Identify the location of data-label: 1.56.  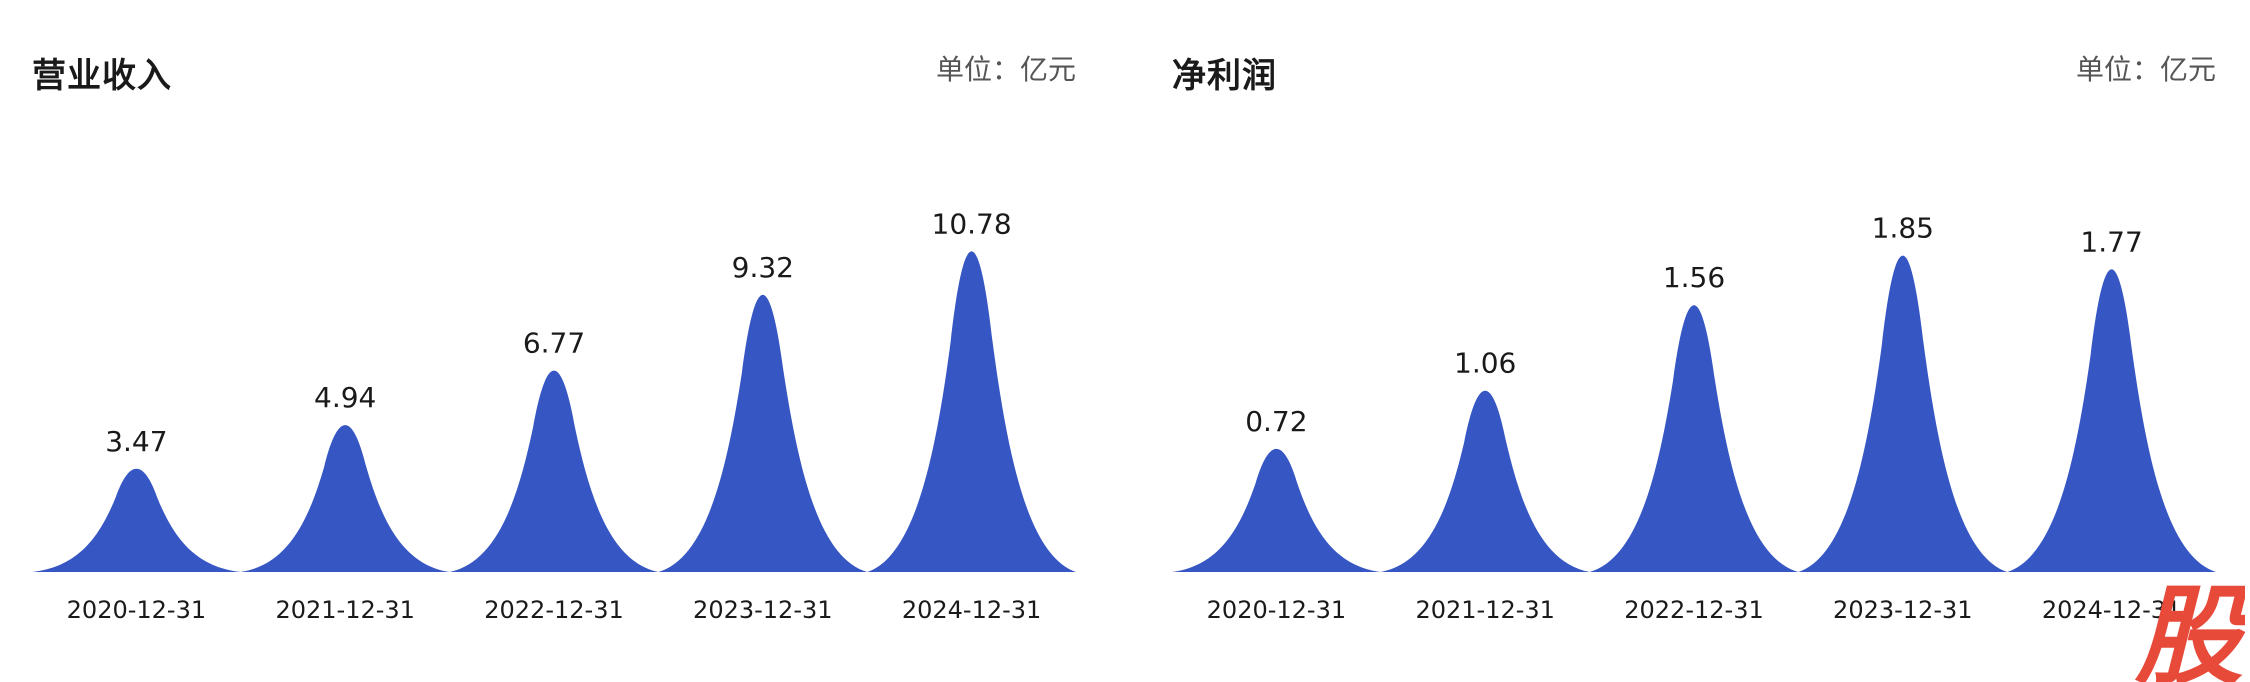
(1694, 277).